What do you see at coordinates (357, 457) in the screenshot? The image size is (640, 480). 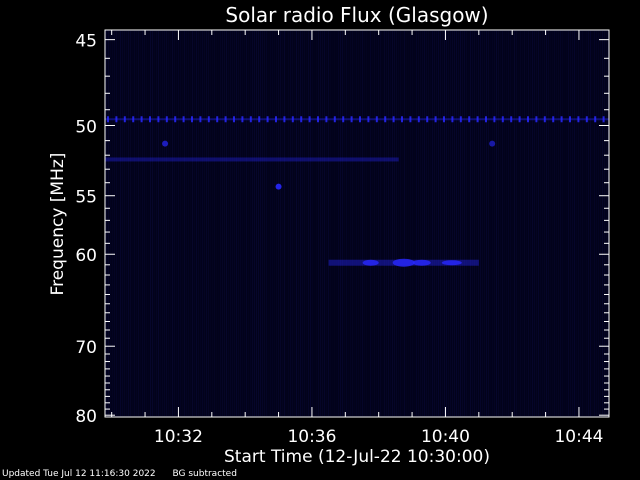 I see `x-axis-label: Start Time (12-Jul-22 10:30:00)` at bounding box center [357, 457].